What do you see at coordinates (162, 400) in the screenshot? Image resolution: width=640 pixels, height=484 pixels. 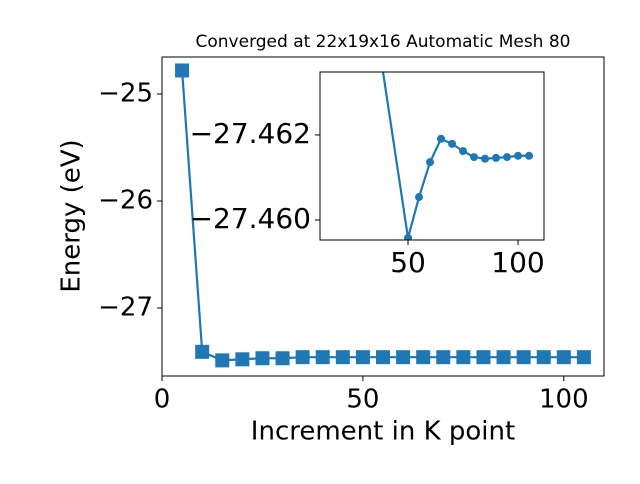 I see `x-tick-label: 0` at bounding box center [162, 400].